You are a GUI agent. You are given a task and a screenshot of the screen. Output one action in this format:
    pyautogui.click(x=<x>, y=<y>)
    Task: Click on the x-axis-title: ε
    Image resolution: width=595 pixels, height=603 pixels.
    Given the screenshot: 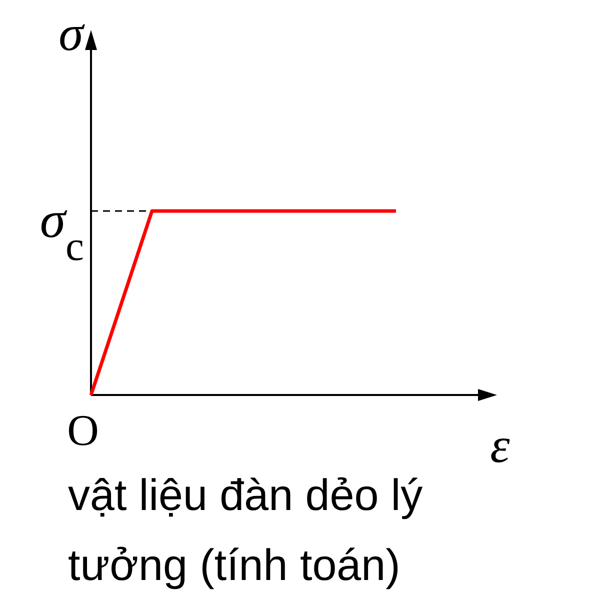 What is the action you would take?
    pyautogui.click(x=500, y=445)
    